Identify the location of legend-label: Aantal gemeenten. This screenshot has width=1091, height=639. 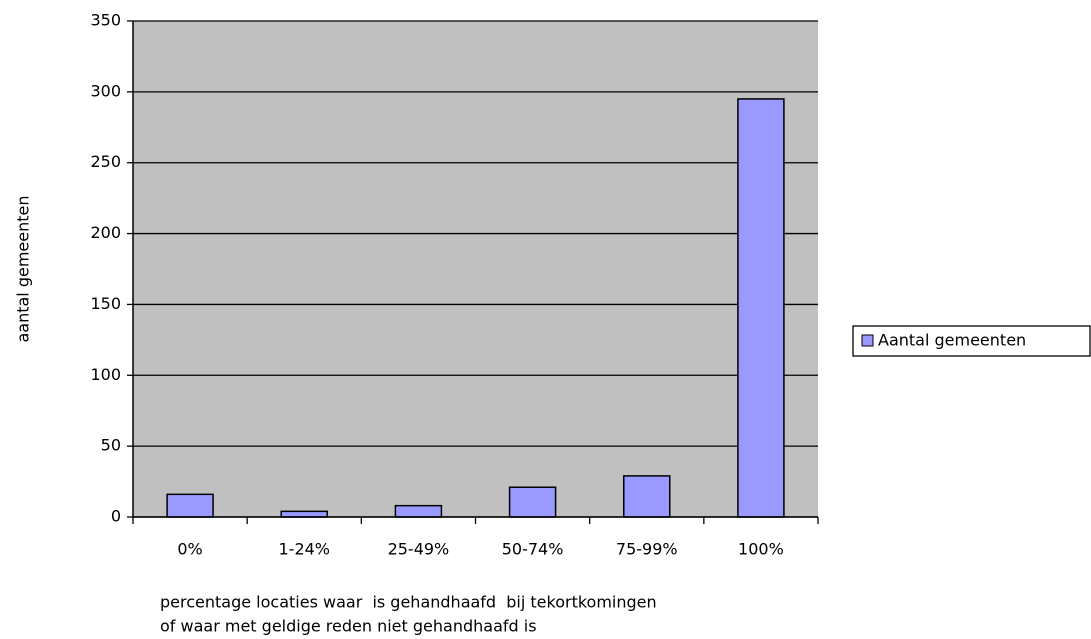
(952, 340).